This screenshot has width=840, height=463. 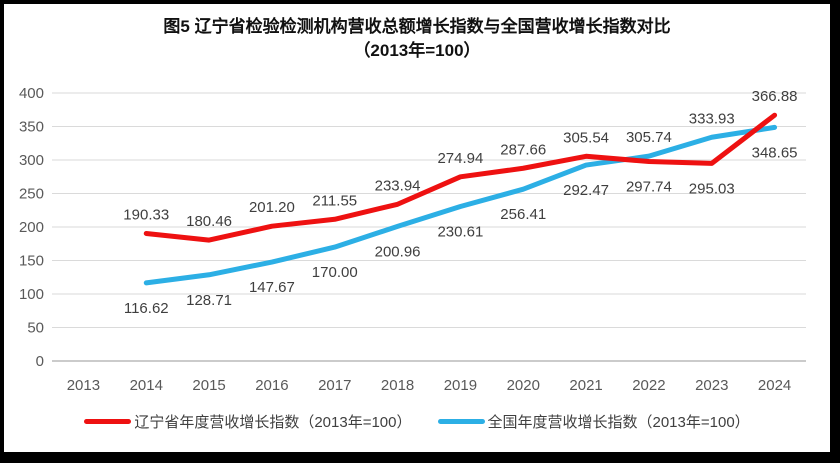 I want to click on x-axis-tick-label: 2017, so click(x=334, y=385).